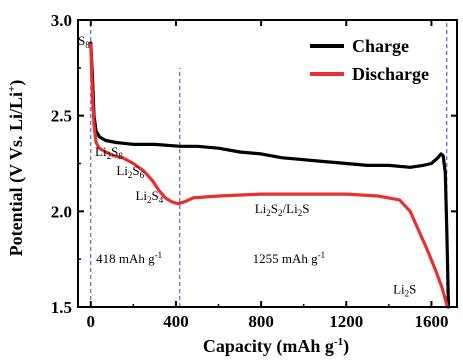 This screenshot has width=463, height=360. I want to click on annotation-li2s: Li2S, so click(404, 290).